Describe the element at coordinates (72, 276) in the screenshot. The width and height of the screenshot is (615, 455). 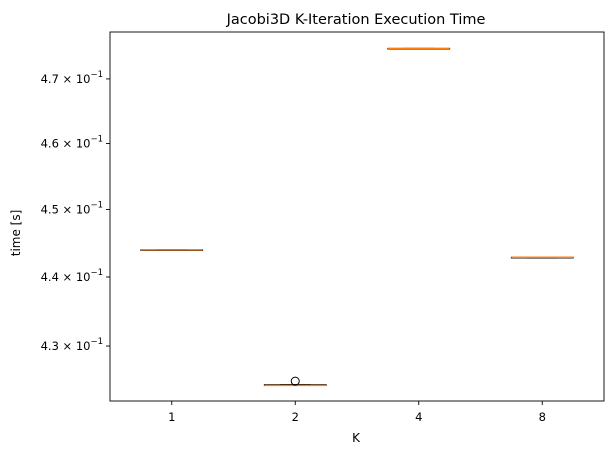
I see `y-tick-label-4.4: 4.4 × 10⁻¹` at that location.